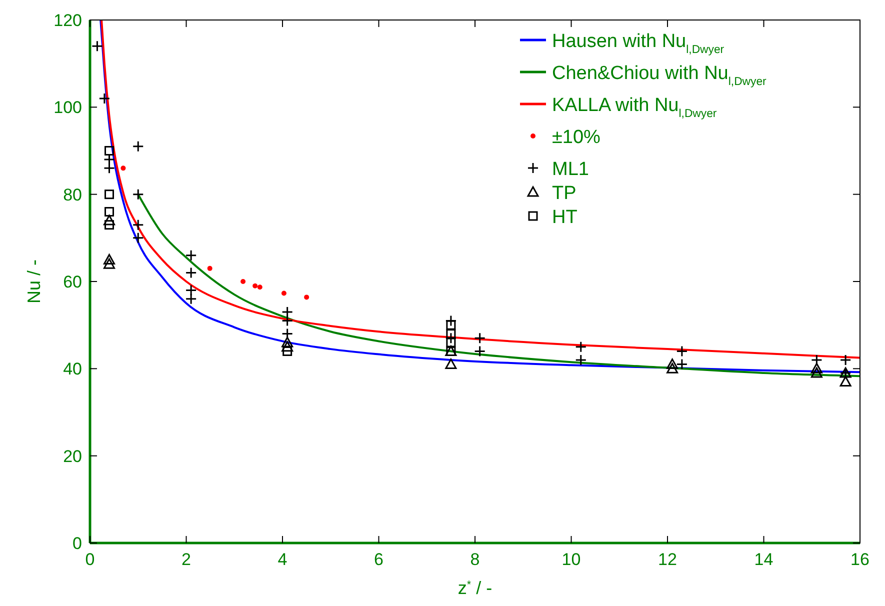  What do you see at coordinates (68, 20) in the screenshot?
I see `y-tick-label: 120` at bounding box center [68, 20].